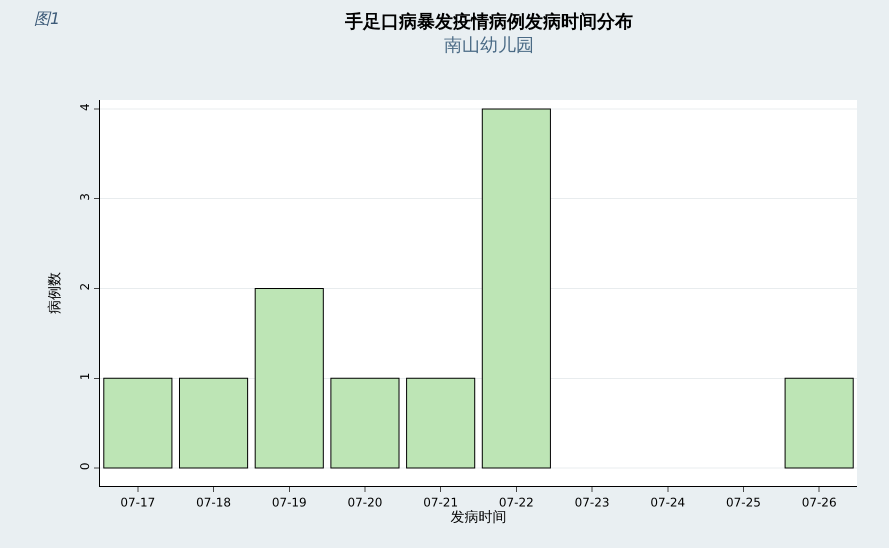 This screenshot has height=548, width=889. What do you see at coordinates (54, 293) in the screenshot?
I see `y-axis-title: 病例数` at bounding box center [54, 293].